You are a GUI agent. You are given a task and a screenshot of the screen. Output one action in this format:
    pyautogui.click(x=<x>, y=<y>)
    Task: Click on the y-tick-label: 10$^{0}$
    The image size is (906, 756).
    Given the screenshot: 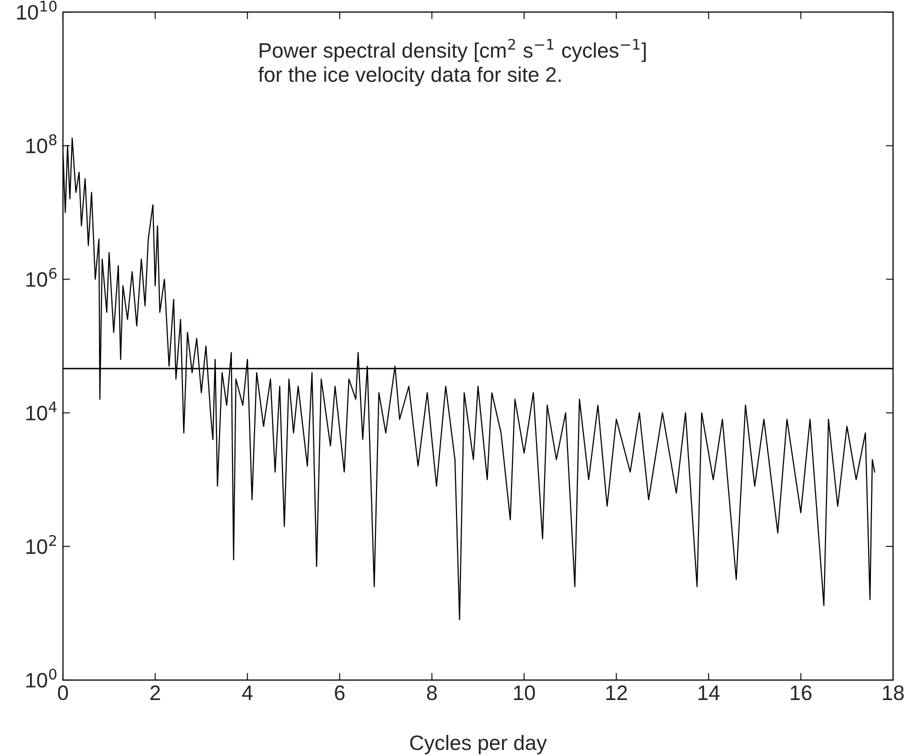 What is the action you would take?
    pyautogui.click(x=41, y=678)
    